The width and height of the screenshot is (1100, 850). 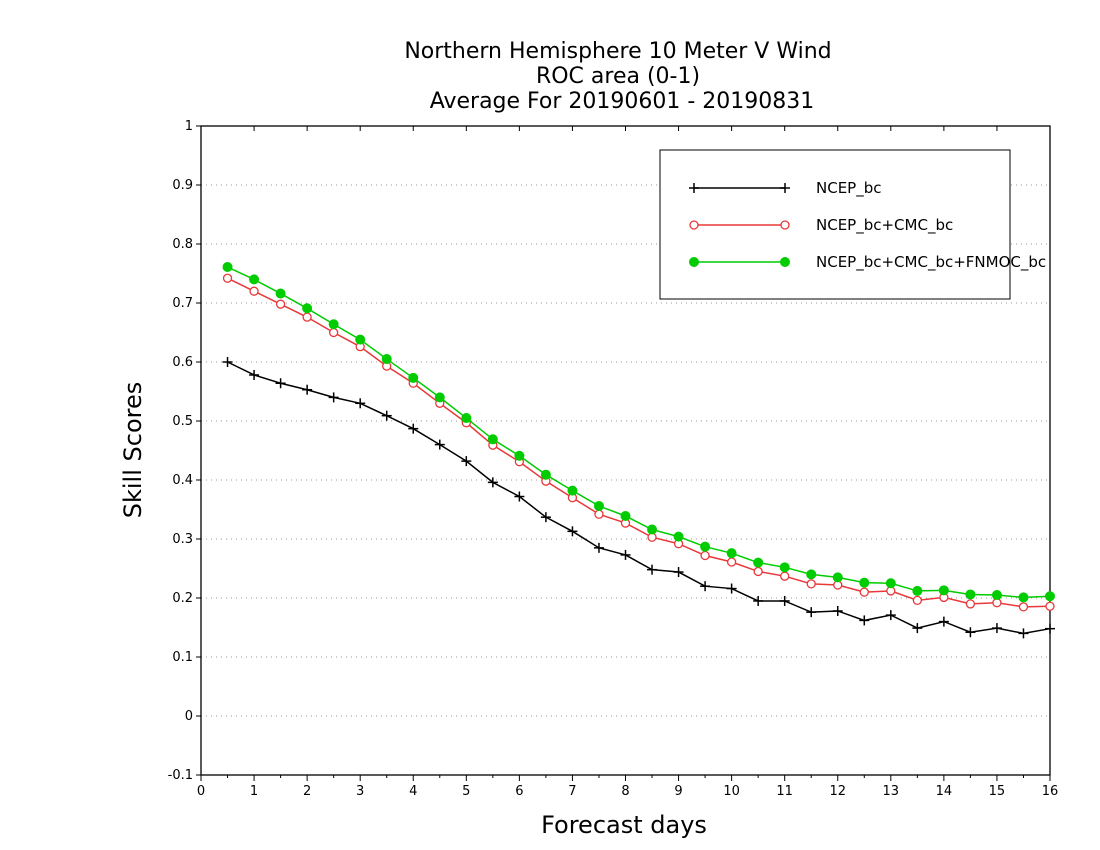 I want to click on legend-item: NCEP_bc+CMC_bc+FNMOC_bc, so click(x=867, y=262).